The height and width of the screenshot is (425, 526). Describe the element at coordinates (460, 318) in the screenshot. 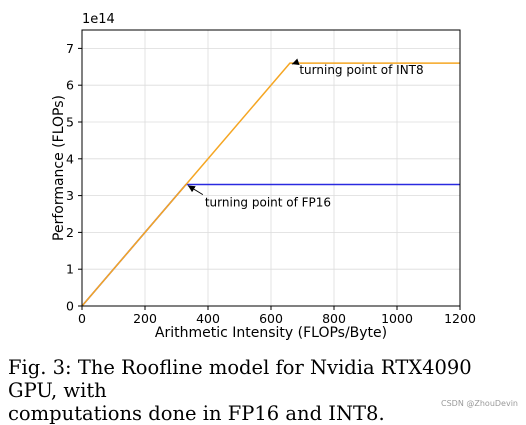

I see `x-tick-label: 1200` at that location.